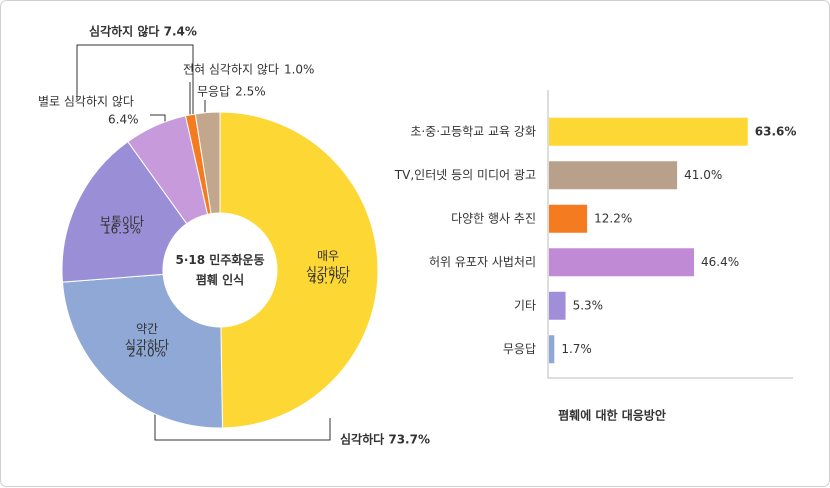  What do you see at coordinates (143, 31) in the screenshot?
I see `annotation: 심각하지 않다 7.4%` at bounding box center [143, 31].